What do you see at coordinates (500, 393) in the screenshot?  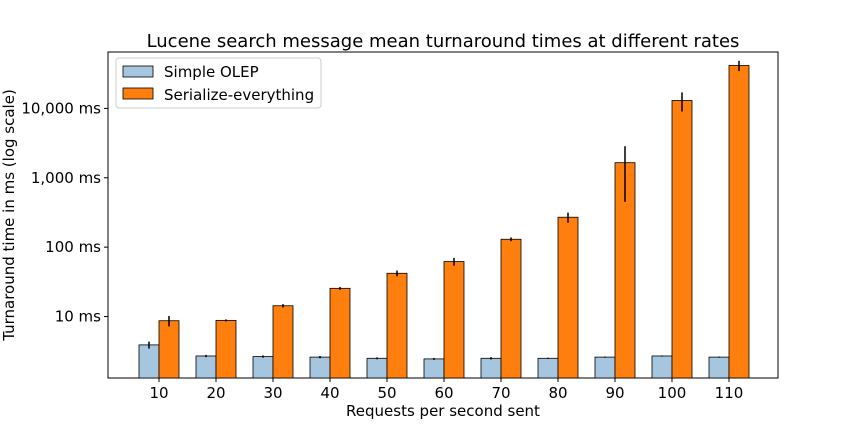 I see `x-tick-label: 70` at bounding box center [500, 393].